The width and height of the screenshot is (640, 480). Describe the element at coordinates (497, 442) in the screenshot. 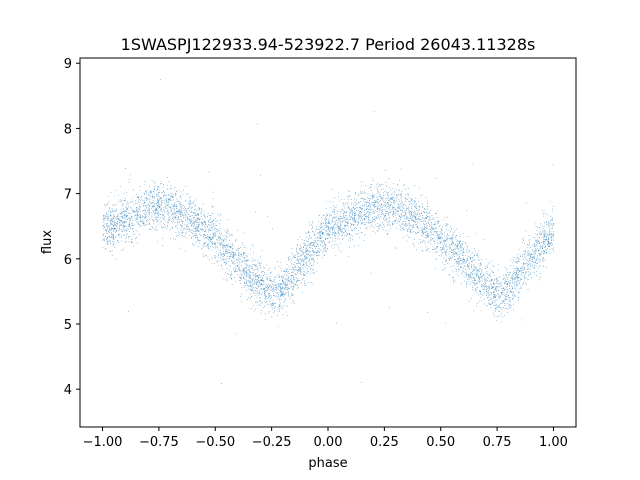

I see `x-tick-label: 0.75` at that location.